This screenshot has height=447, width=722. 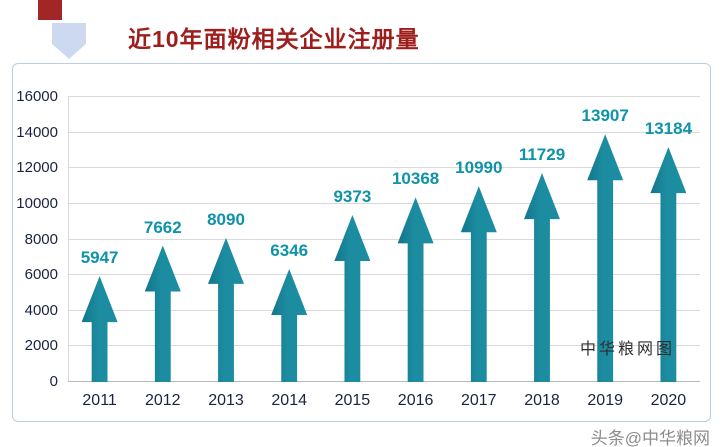 I want to click on y-tick-label-0: 0, so click(x=53, y=381).